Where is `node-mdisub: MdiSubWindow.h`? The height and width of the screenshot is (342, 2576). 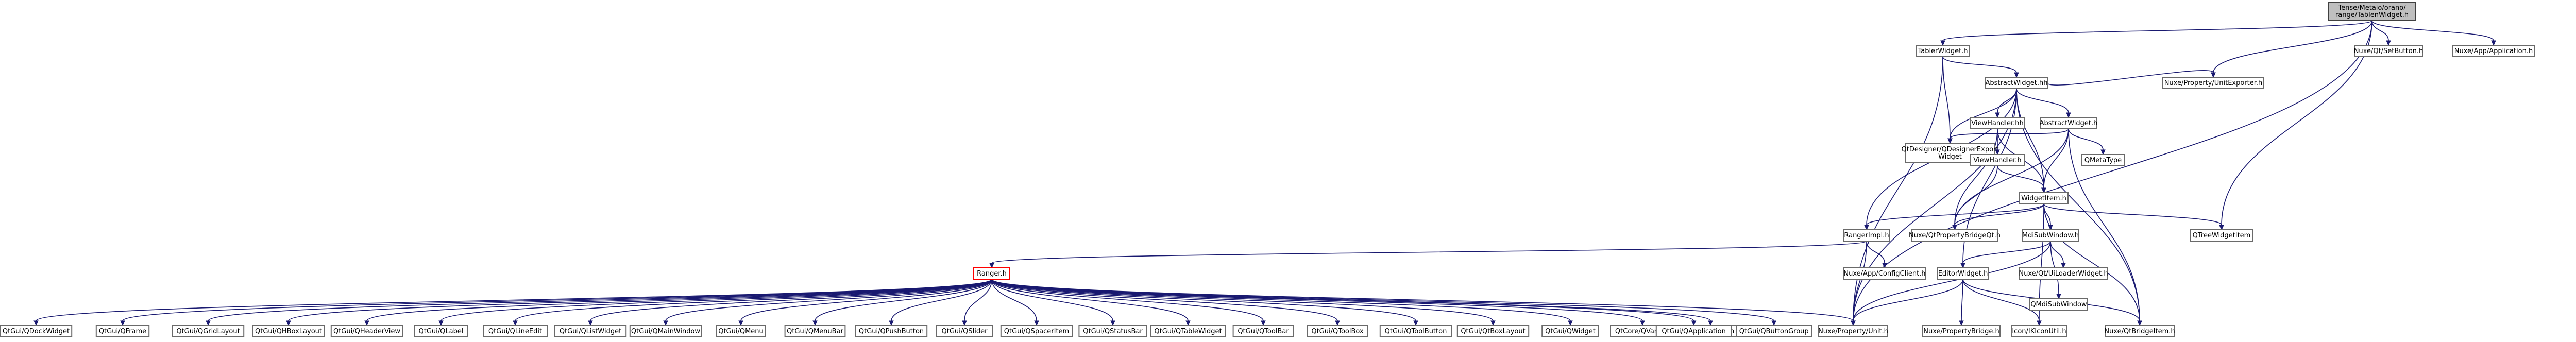
node-mdisub: MdiSubWindow.h is located at coordinates (2050, 235).